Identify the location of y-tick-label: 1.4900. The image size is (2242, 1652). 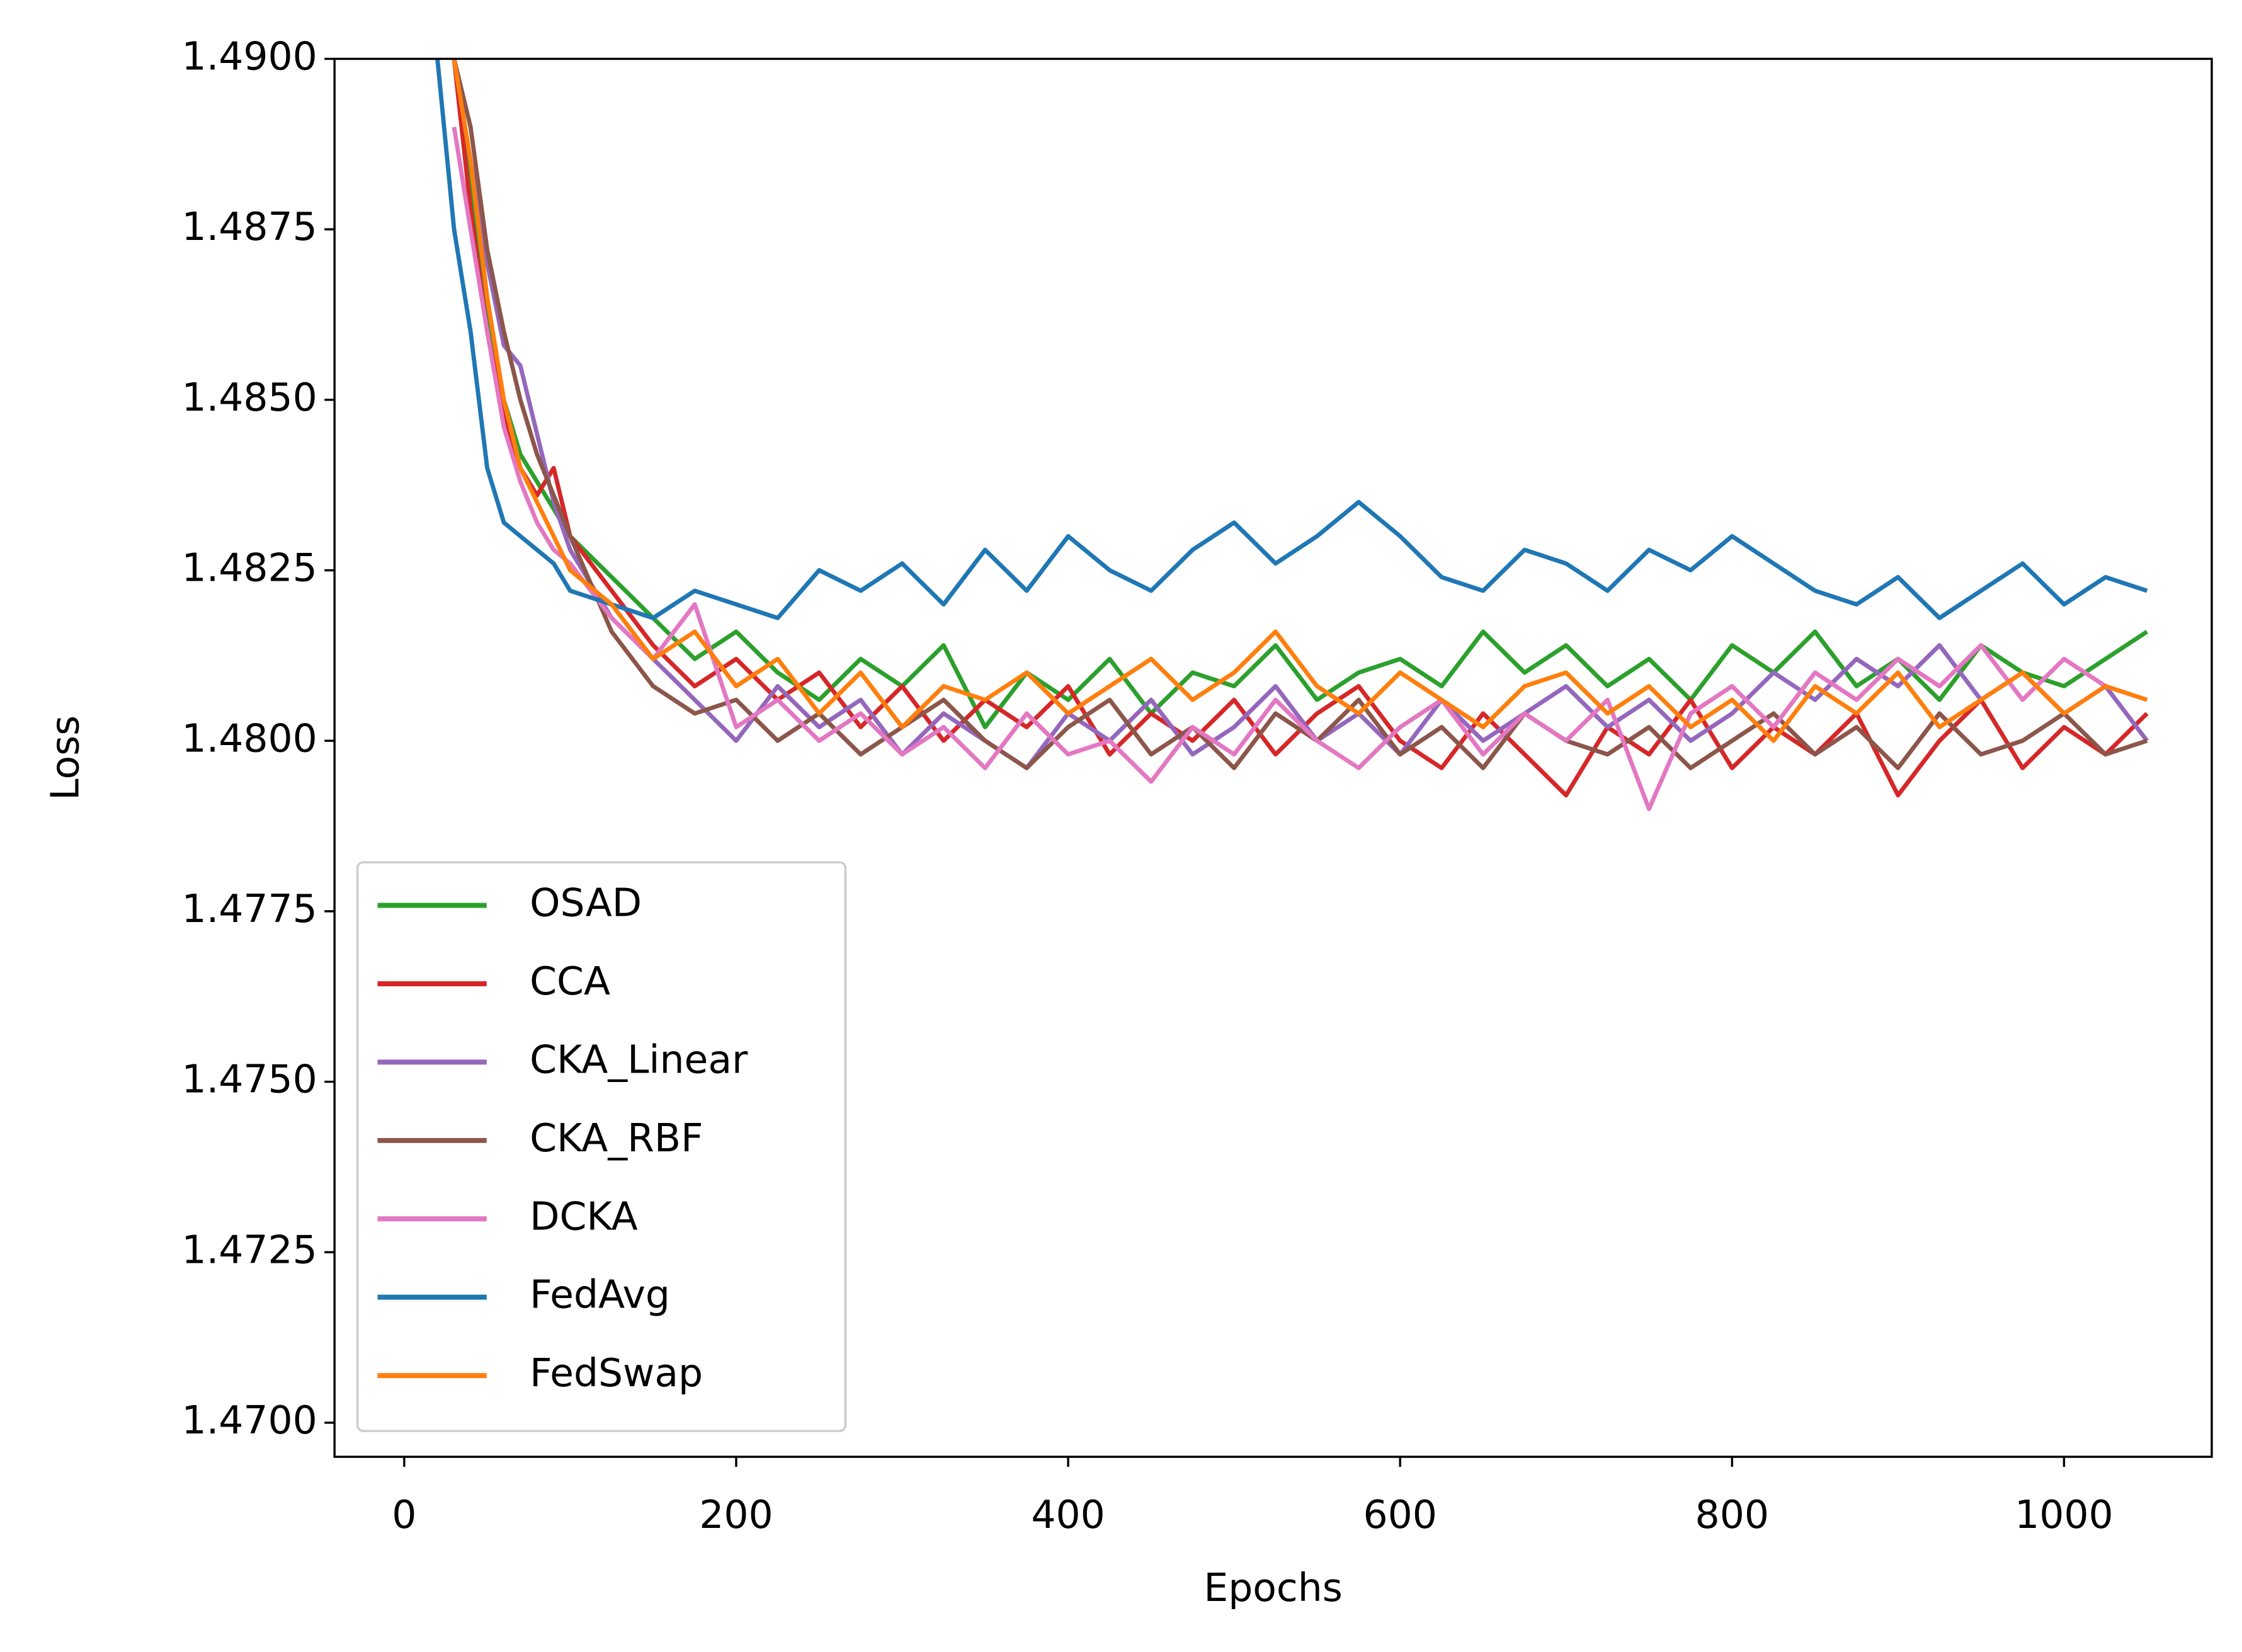
(249, 57).